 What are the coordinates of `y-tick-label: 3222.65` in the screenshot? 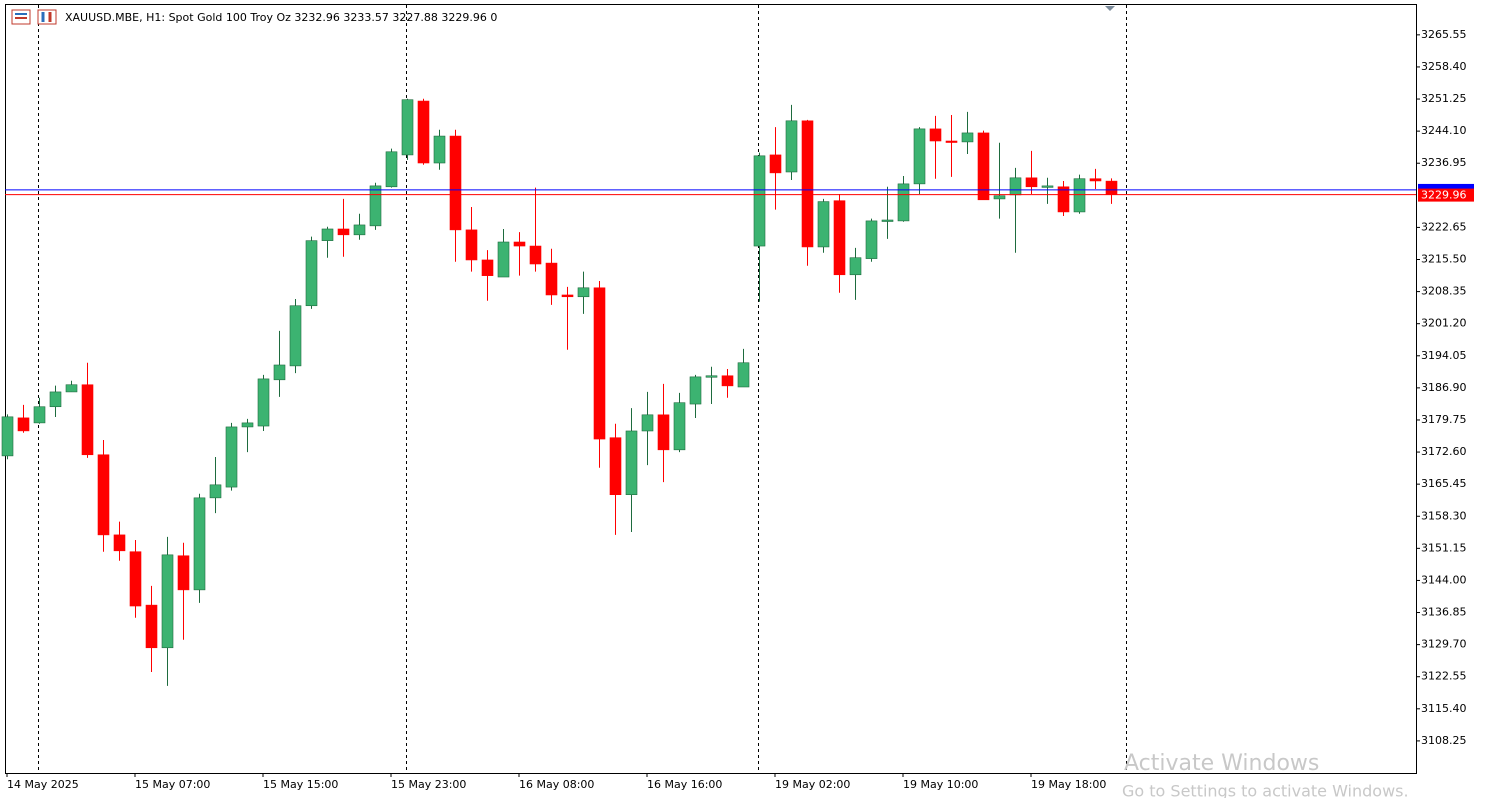 It's located at (1444, 226).